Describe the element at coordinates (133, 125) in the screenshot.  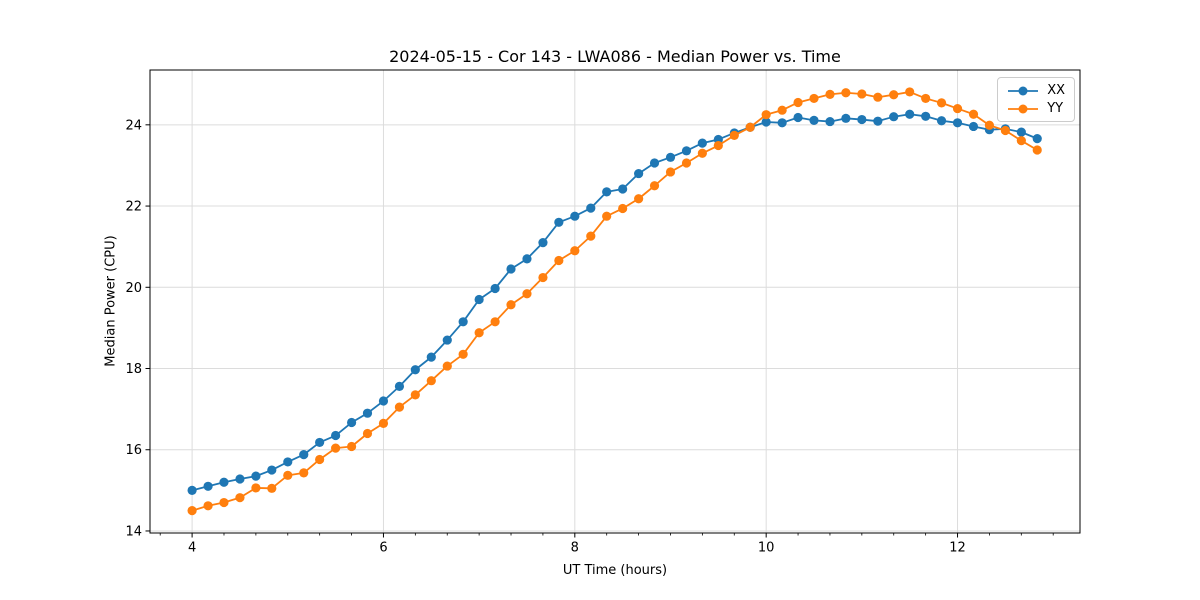
I see `y-tick-label: 24` at that location.